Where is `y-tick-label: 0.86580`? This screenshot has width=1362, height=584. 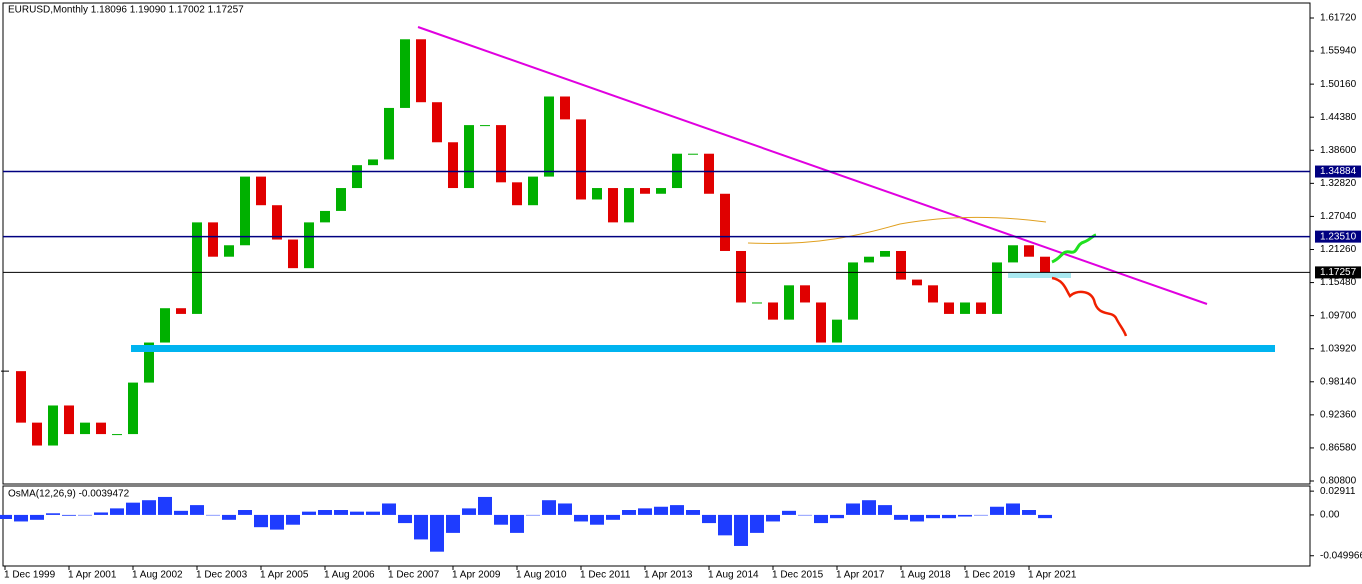
y-tick-label: 0.86580 is located at coordinates (1338, 448).